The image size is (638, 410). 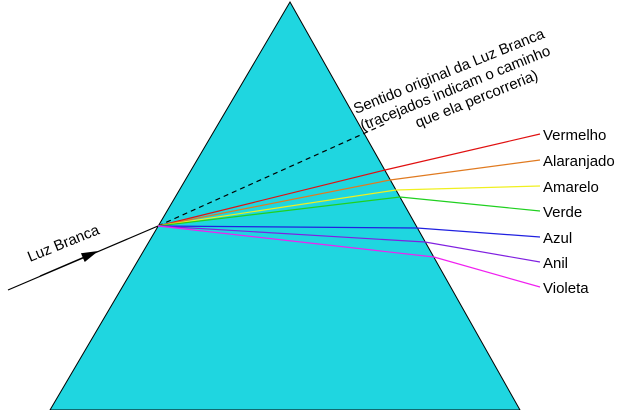 What do you see at coordinates (562, 212) in the screenshot?
I see `color-label: Verde` at bounding box center [562, 212].